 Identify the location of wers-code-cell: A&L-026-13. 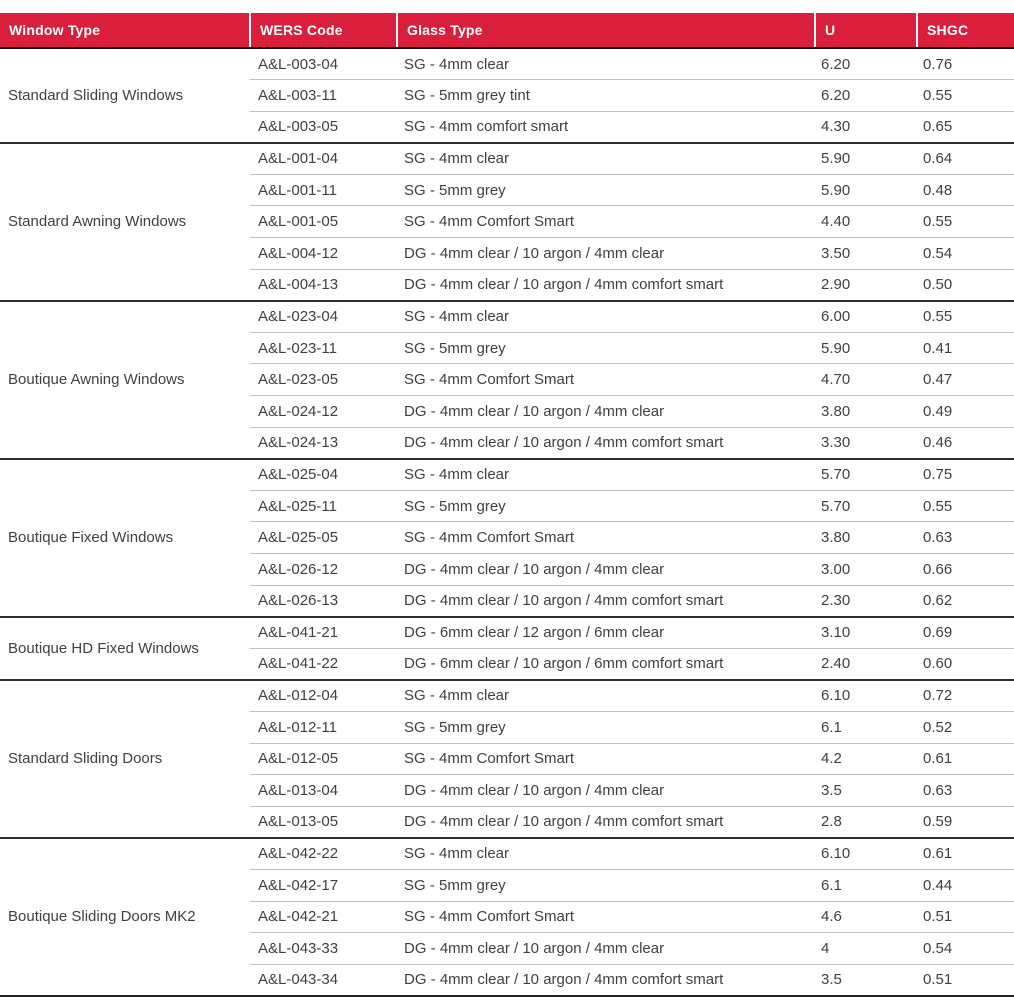
(323, 600).